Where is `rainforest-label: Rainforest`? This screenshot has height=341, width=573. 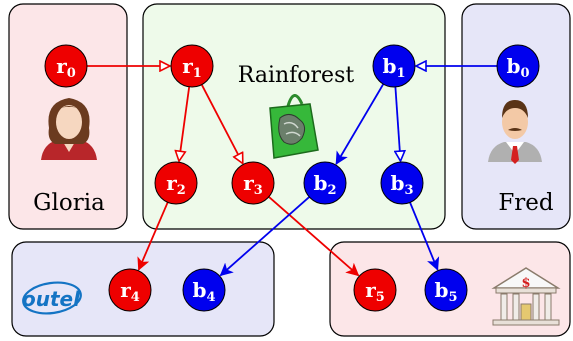
rainforest-label: Rainforest is located at coordinates (296, 75).